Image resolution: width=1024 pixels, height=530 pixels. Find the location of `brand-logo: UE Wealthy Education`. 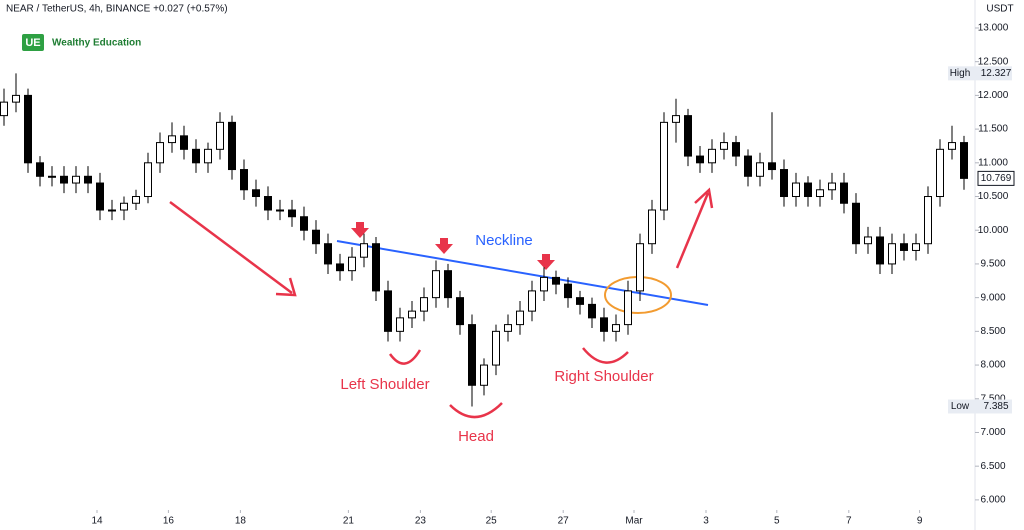

brand-logo: UE Wealthy Education is located at coordinates (81, 42).